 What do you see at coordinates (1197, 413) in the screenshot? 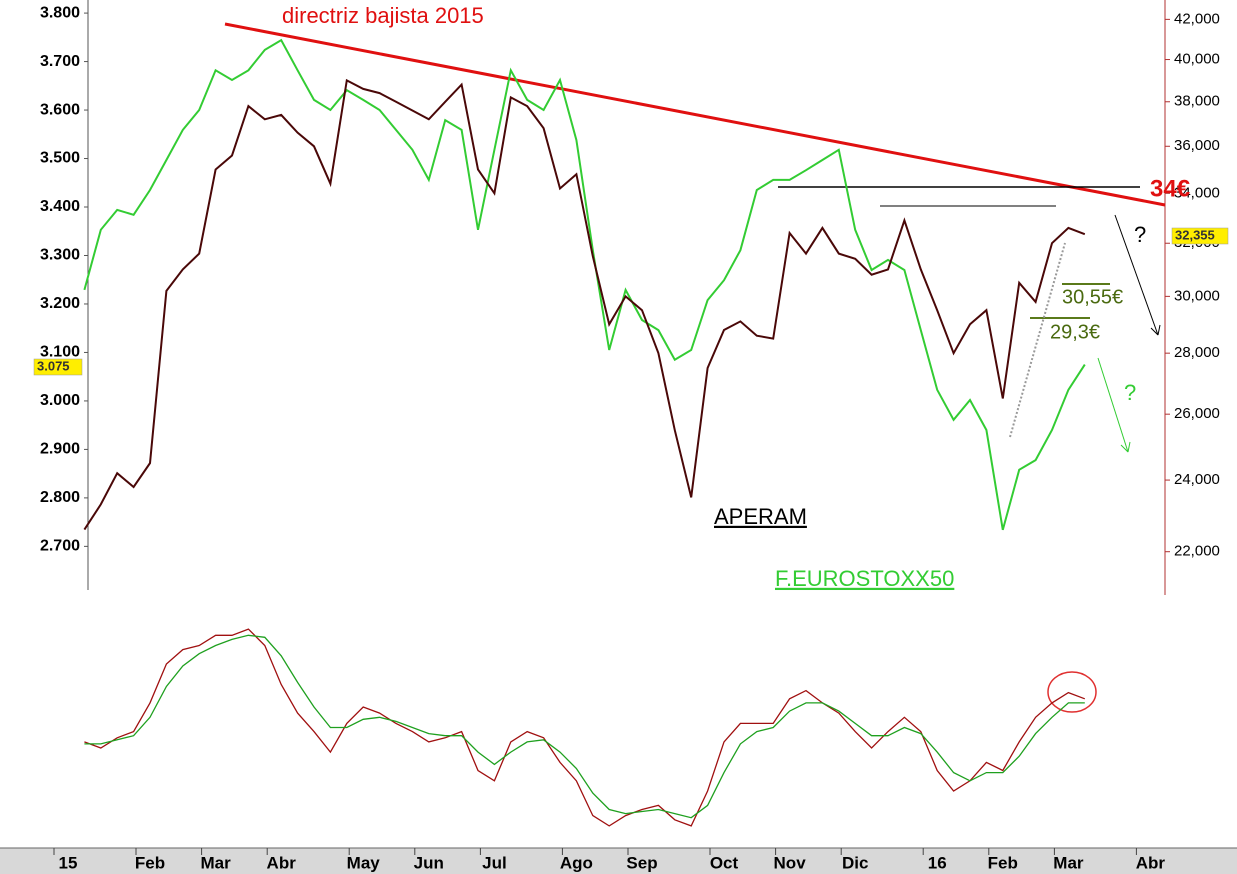
I see `y2-tick-label: 26,000` at bounding box center [1197, 413].